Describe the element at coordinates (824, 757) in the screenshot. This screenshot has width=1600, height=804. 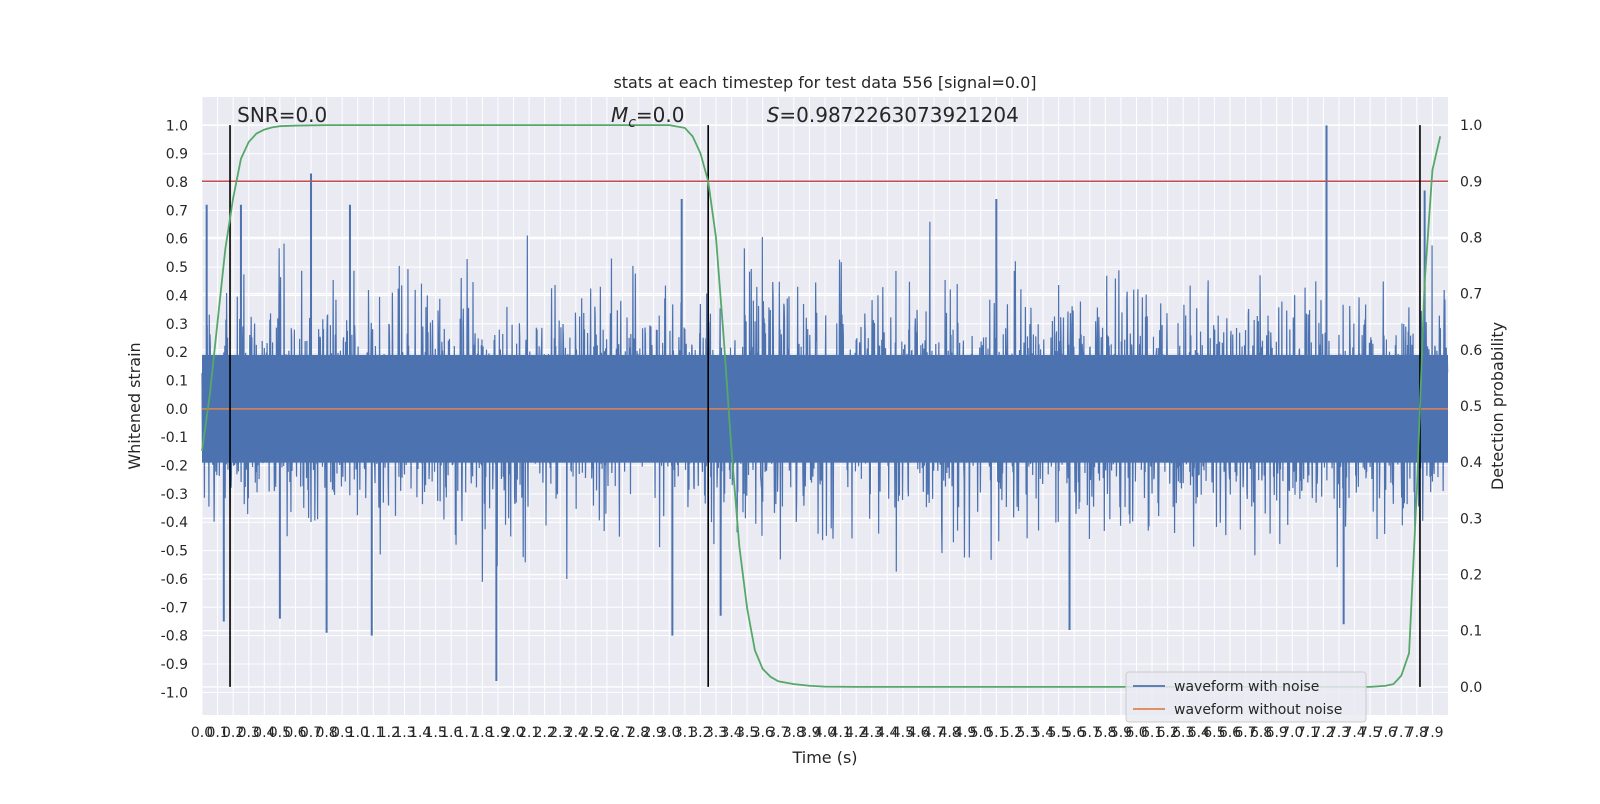
I see `x-axis-label: Time (s)` at that location.